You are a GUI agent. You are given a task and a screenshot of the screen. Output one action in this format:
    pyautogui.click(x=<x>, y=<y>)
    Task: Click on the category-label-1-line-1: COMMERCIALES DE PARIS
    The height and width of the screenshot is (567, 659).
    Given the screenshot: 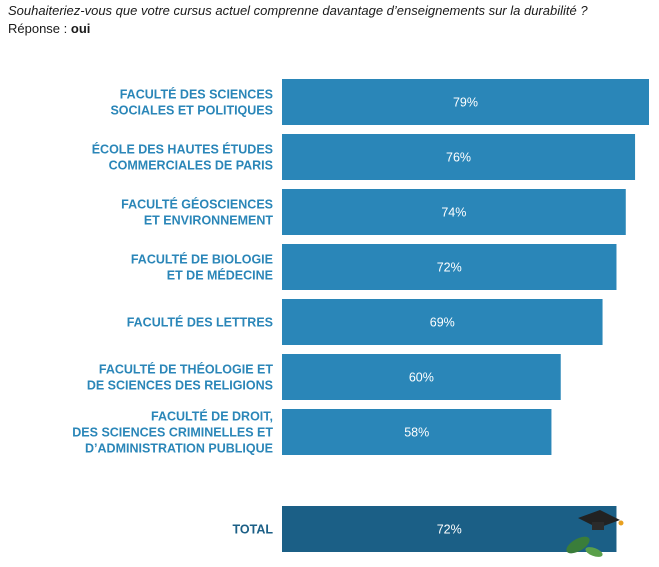 What is the action you would take?
    pyautogui.click(x=191, y=166)
    